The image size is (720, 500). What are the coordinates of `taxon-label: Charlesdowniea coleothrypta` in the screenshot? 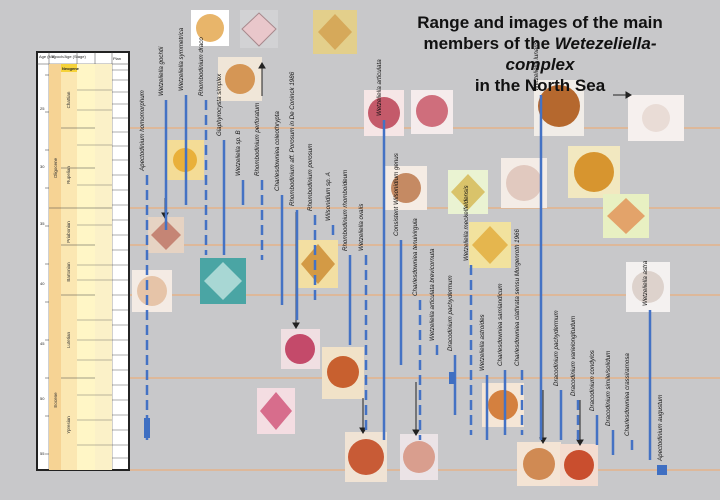 It's located at (277, 151).